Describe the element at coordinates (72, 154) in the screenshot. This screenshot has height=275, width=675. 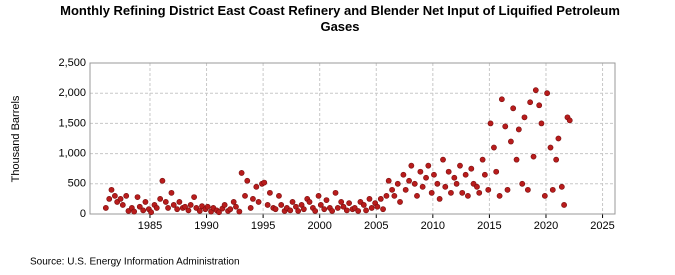
I see `y-tick-label: 1,000` at that location.